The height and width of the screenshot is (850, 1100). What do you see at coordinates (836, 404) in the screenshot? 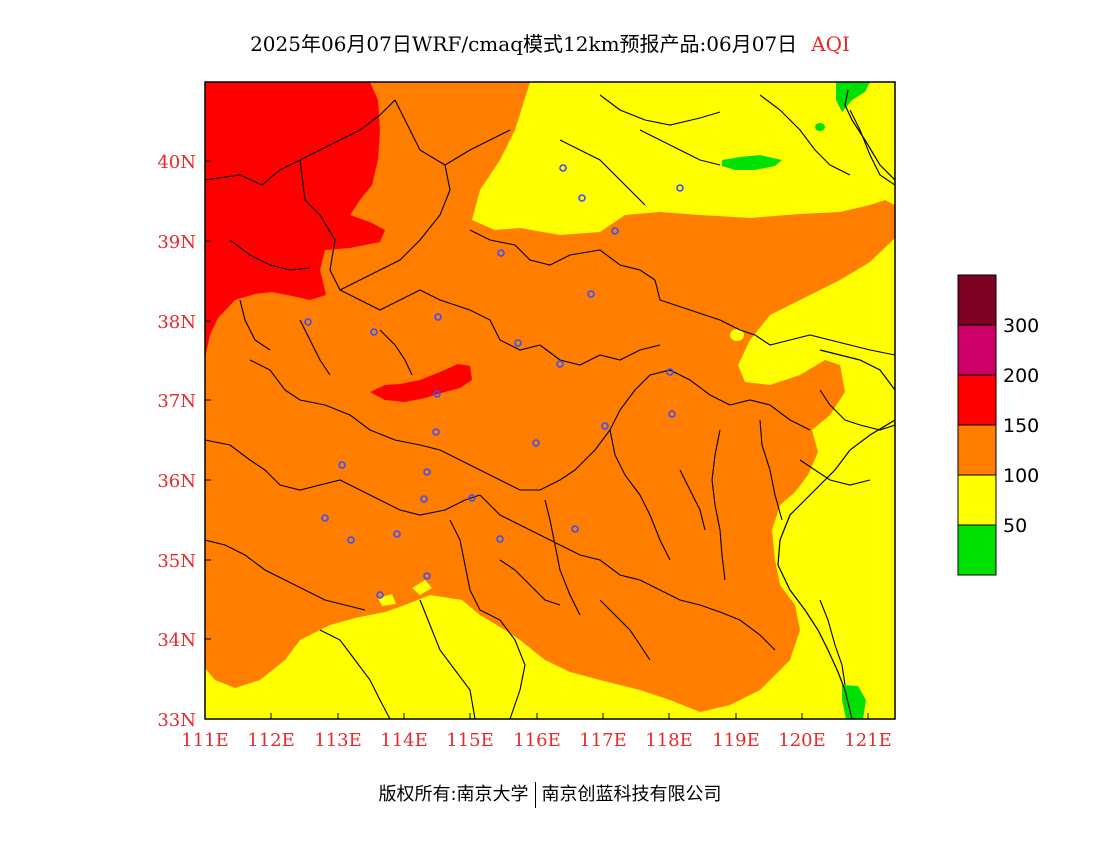
I see `coastline` at bounding box center [836, 404].